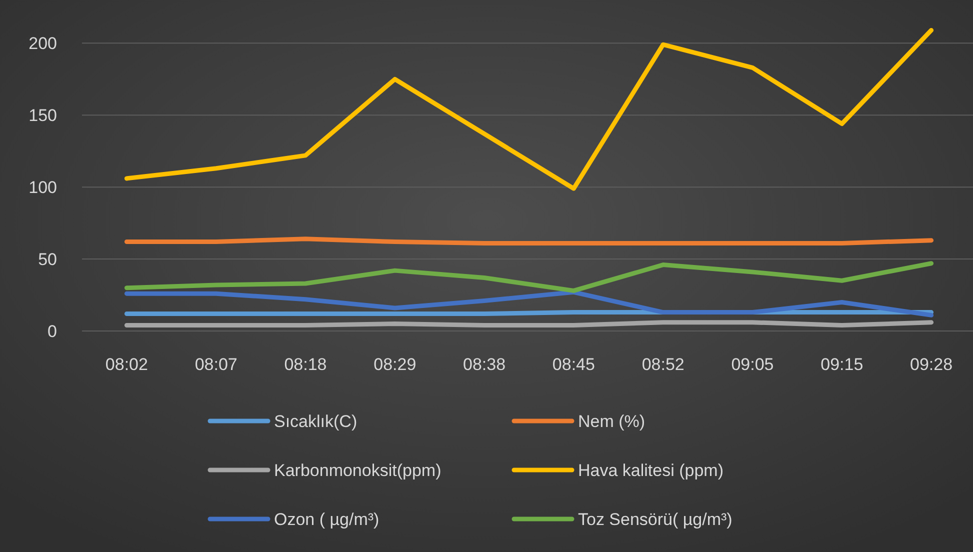  I want to click on legend-label: Nem (%), so click(612, 421).